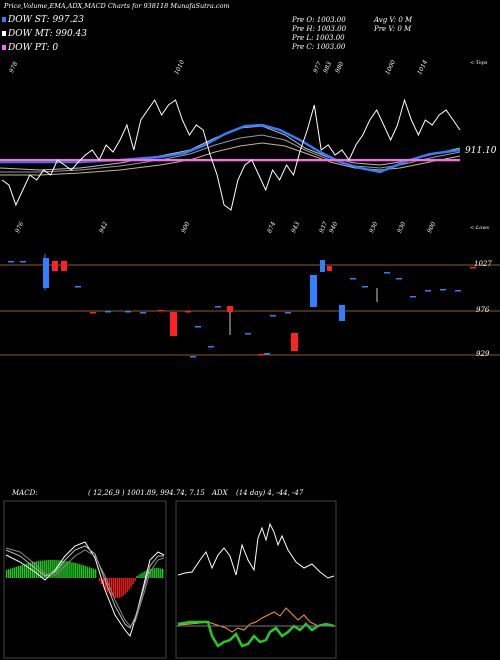  What do you see at coordinates (483, 310) in the screenshot?
I see `volume-axis-label: 976` at bounding box center [483, 310].